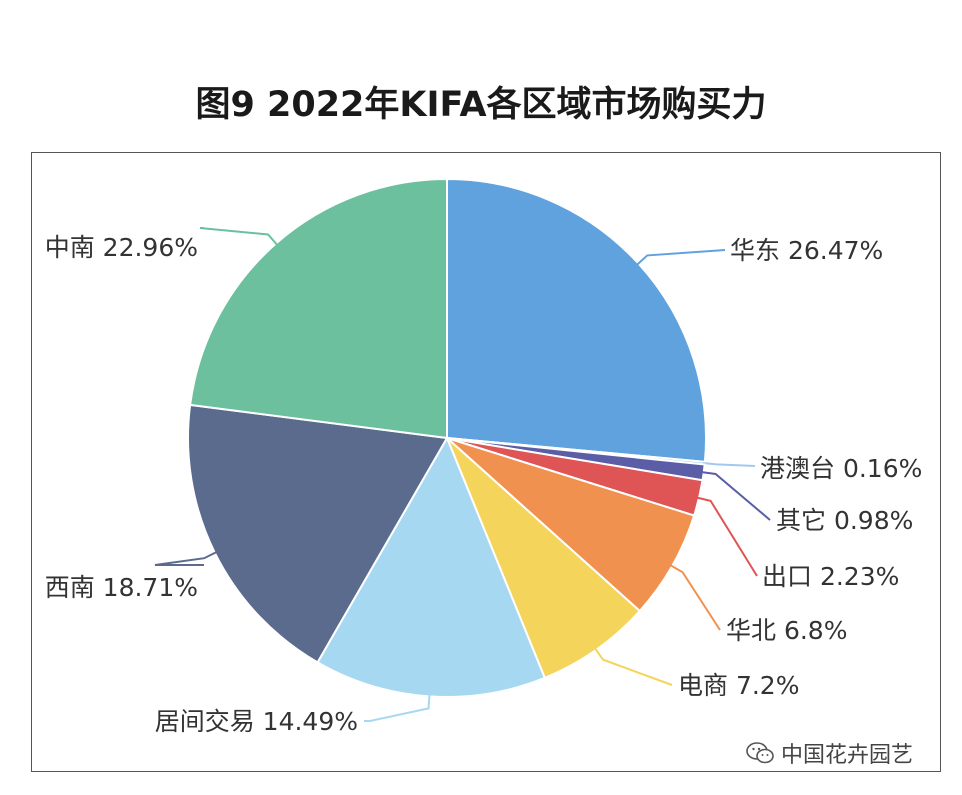  What do you see at coordinates (256, 721) in the screenshot?
I see `slice-label-7: 居间交易 14.49%` at bounding box center [256, 721].